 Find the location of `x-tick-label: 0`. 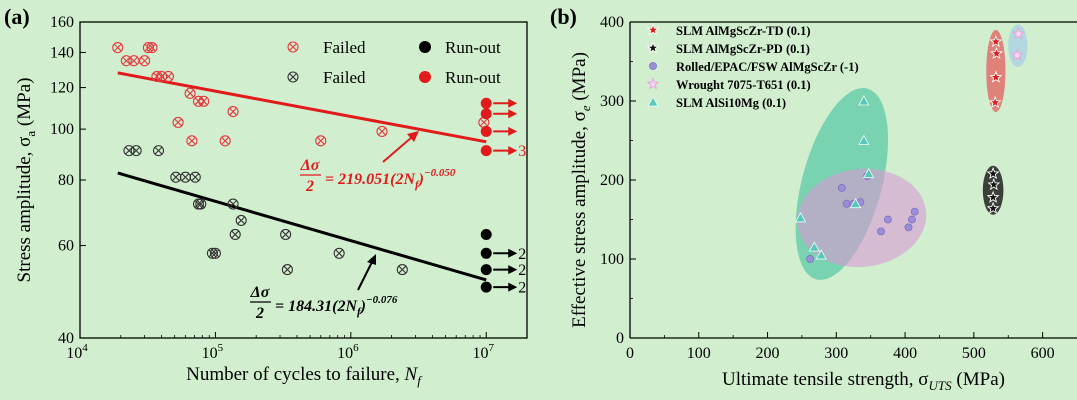

x-tick-label: 0 is located at coordinates (630, 353).